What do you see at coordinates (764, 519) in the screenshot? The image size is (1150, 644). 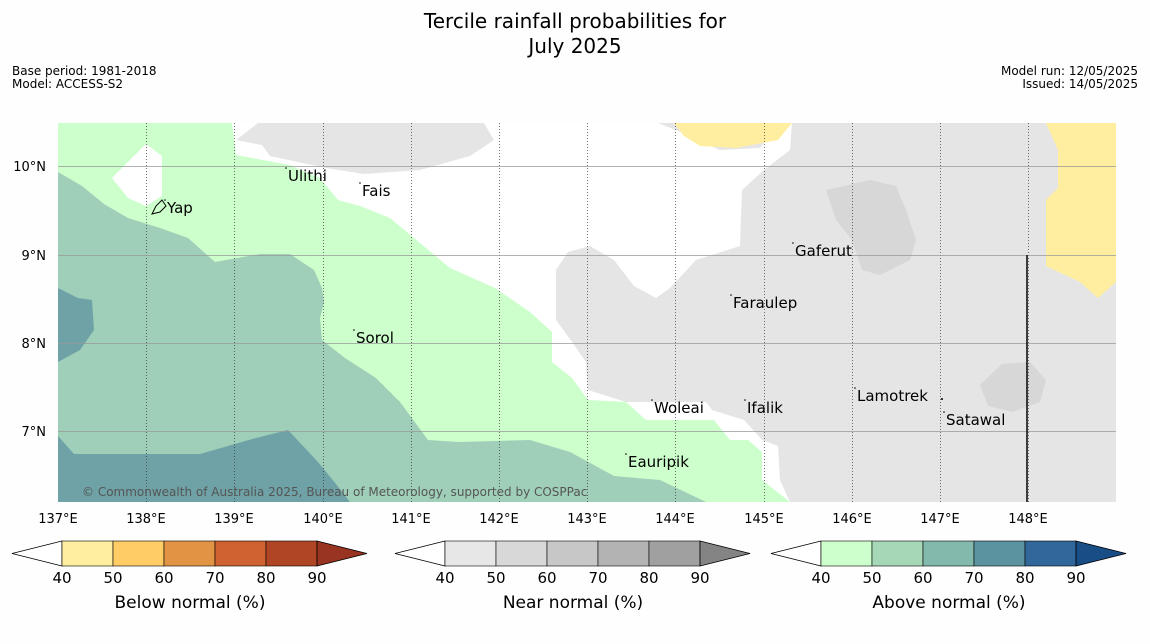 I see `longitude-label: 145°E` at bounding box center [764, 519].